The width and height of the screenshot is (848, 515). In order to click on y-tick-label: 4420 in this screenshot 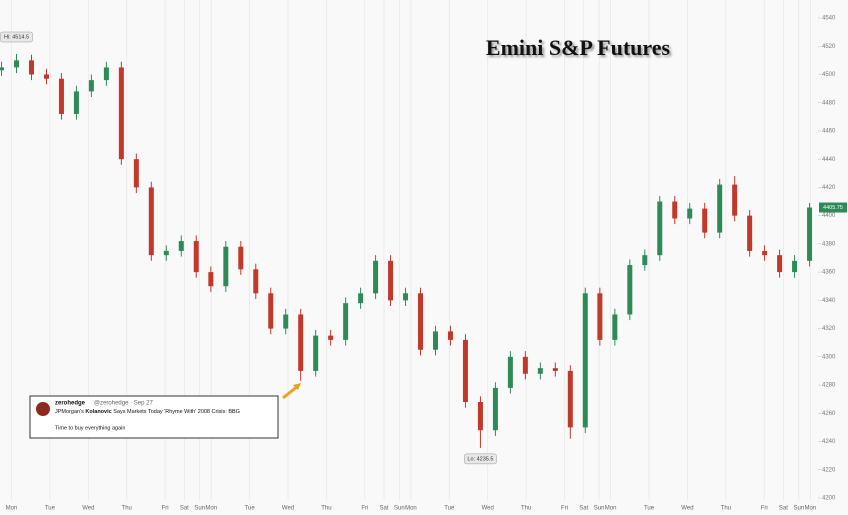, I will do `click(829, 188)`.